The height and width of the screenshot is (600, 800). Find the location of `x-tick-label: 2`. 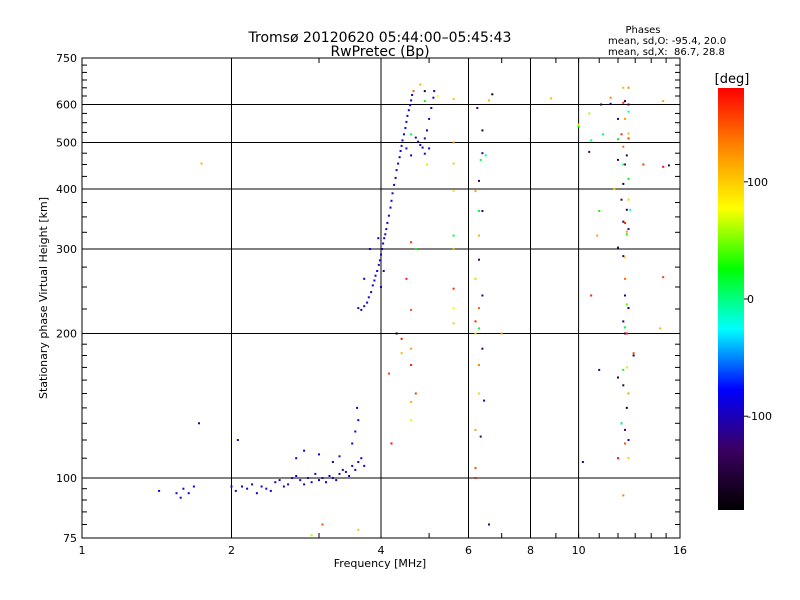

x-tick-label: 2 is located at coordinates (231, 550).